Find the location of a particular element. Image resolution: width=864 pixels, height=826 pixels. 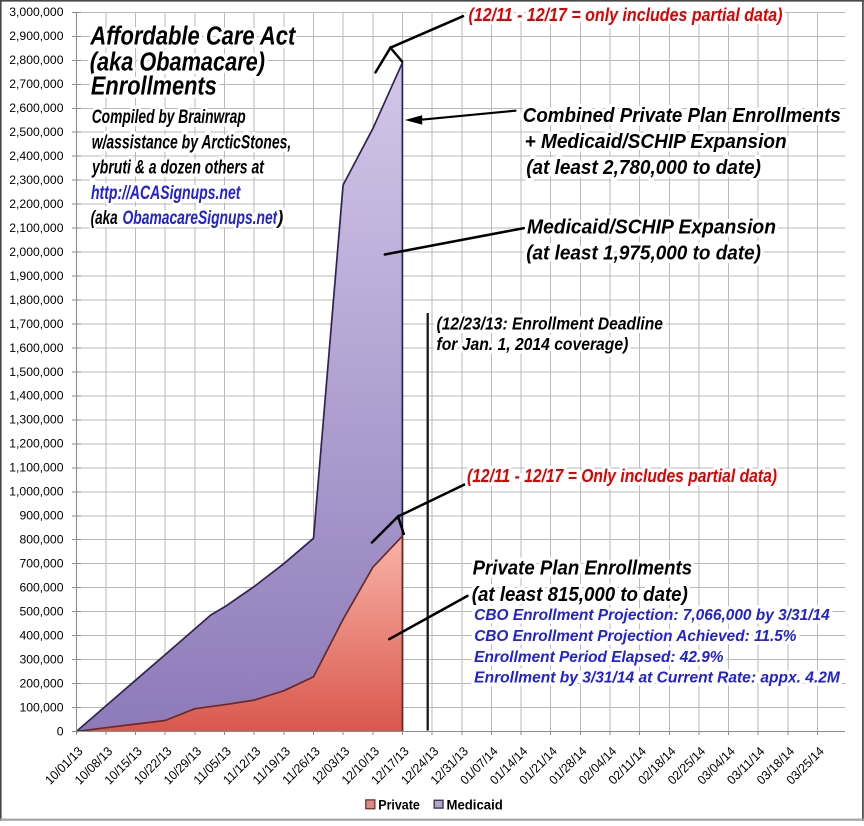

svg-text: Medicaid/SCHIP Expansion is located at coordinates (651, 227).